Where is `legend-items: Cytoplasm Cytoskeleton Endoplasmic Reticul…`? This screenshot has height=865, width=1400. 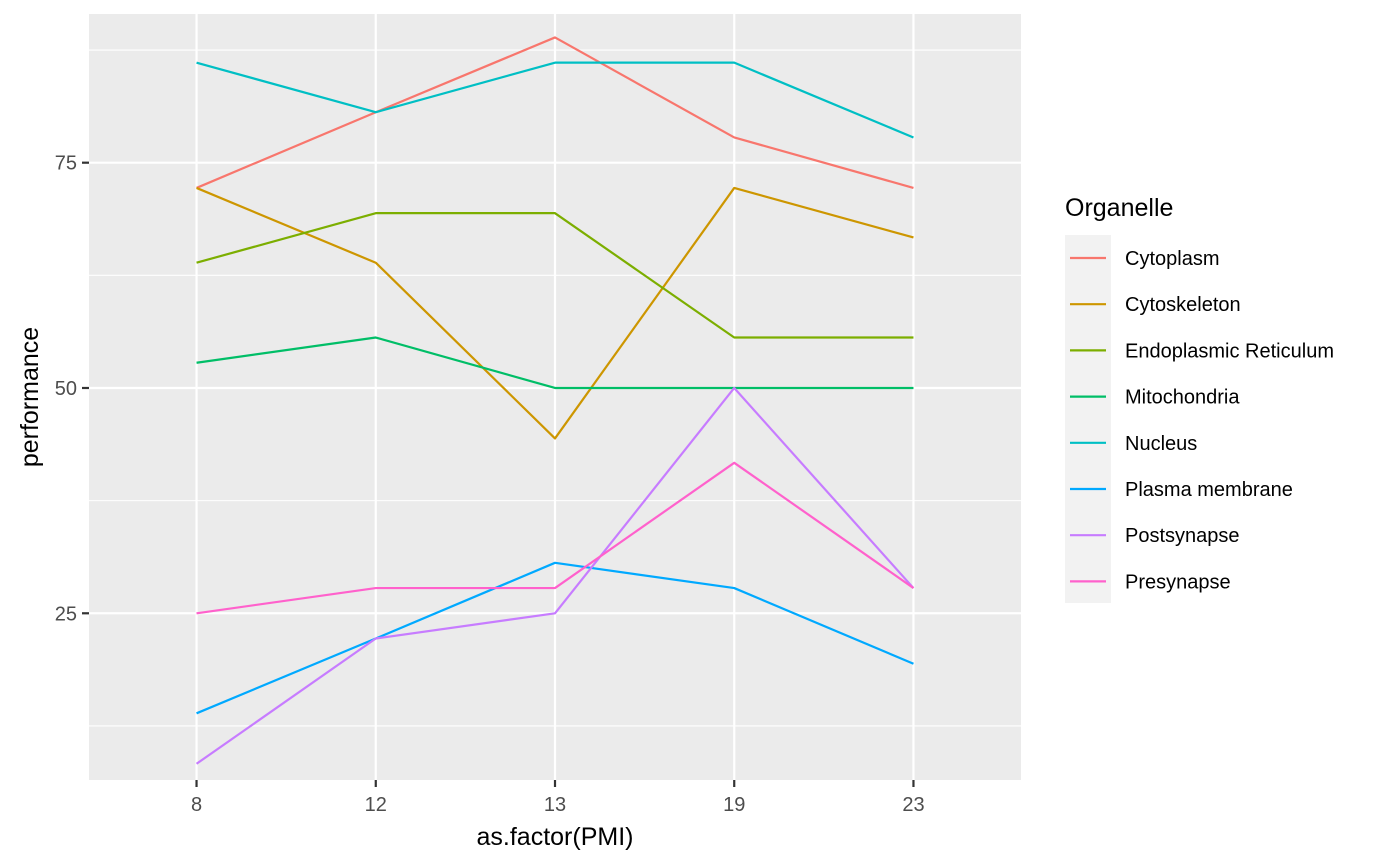 legend-items: Cytoplasm Cytoskeleton Endoplasmic Reticul… is located at coordinates (1202, 420).